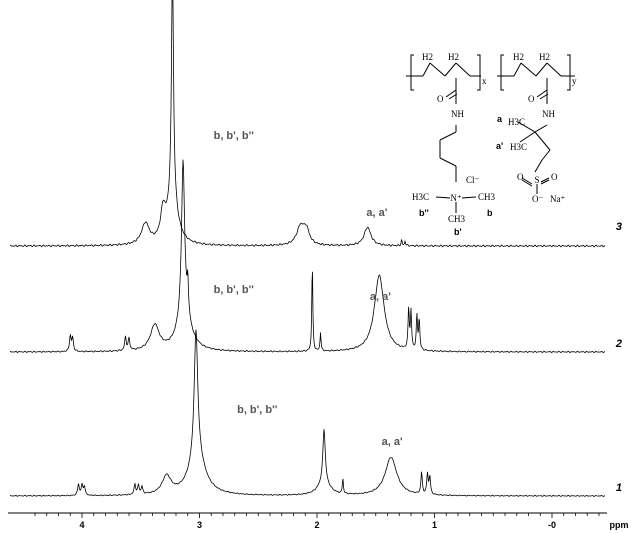 The width and height of the screenshot is (635, 533). I want to click on ppm-axis: 4 3 2 1 -0 ppm, so click(318, 521).